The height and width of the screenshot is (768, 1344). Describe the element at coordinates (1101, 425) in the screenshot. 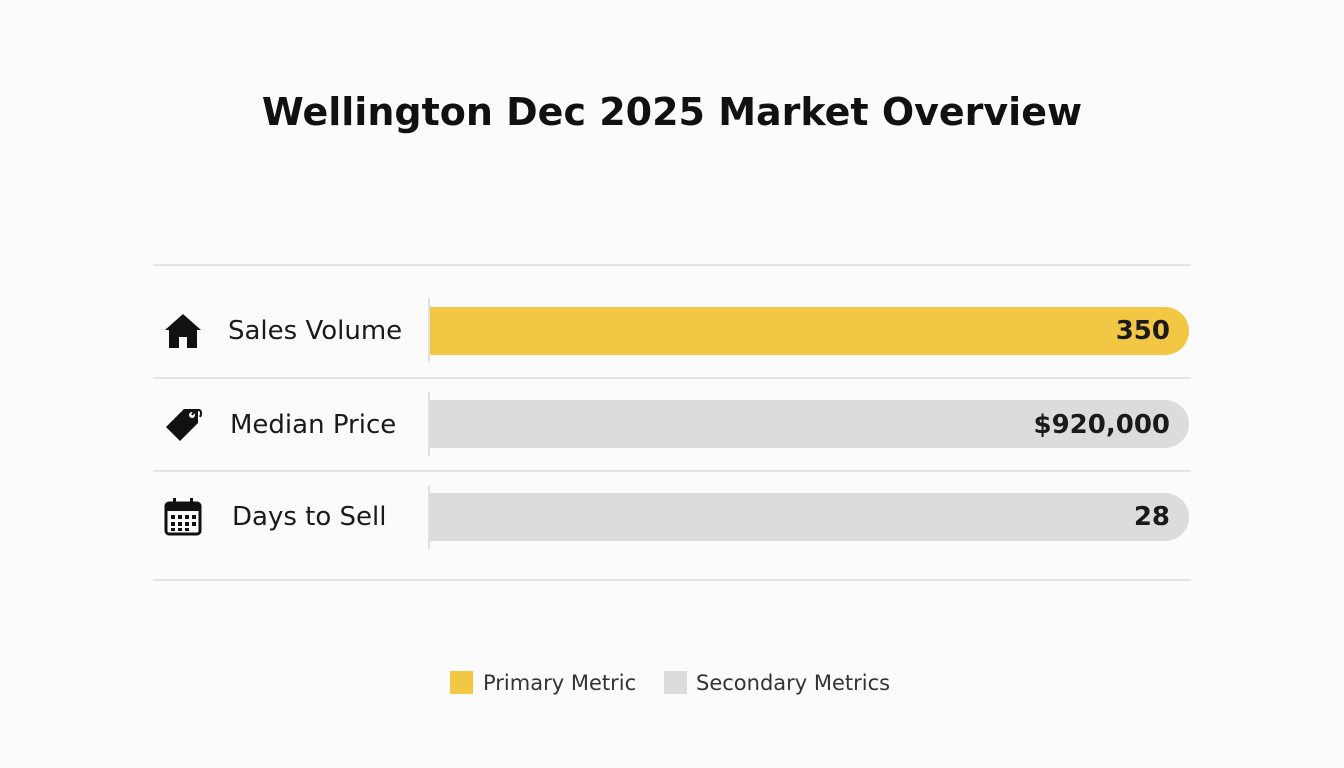

I see `row-value: $920,000` at that location.